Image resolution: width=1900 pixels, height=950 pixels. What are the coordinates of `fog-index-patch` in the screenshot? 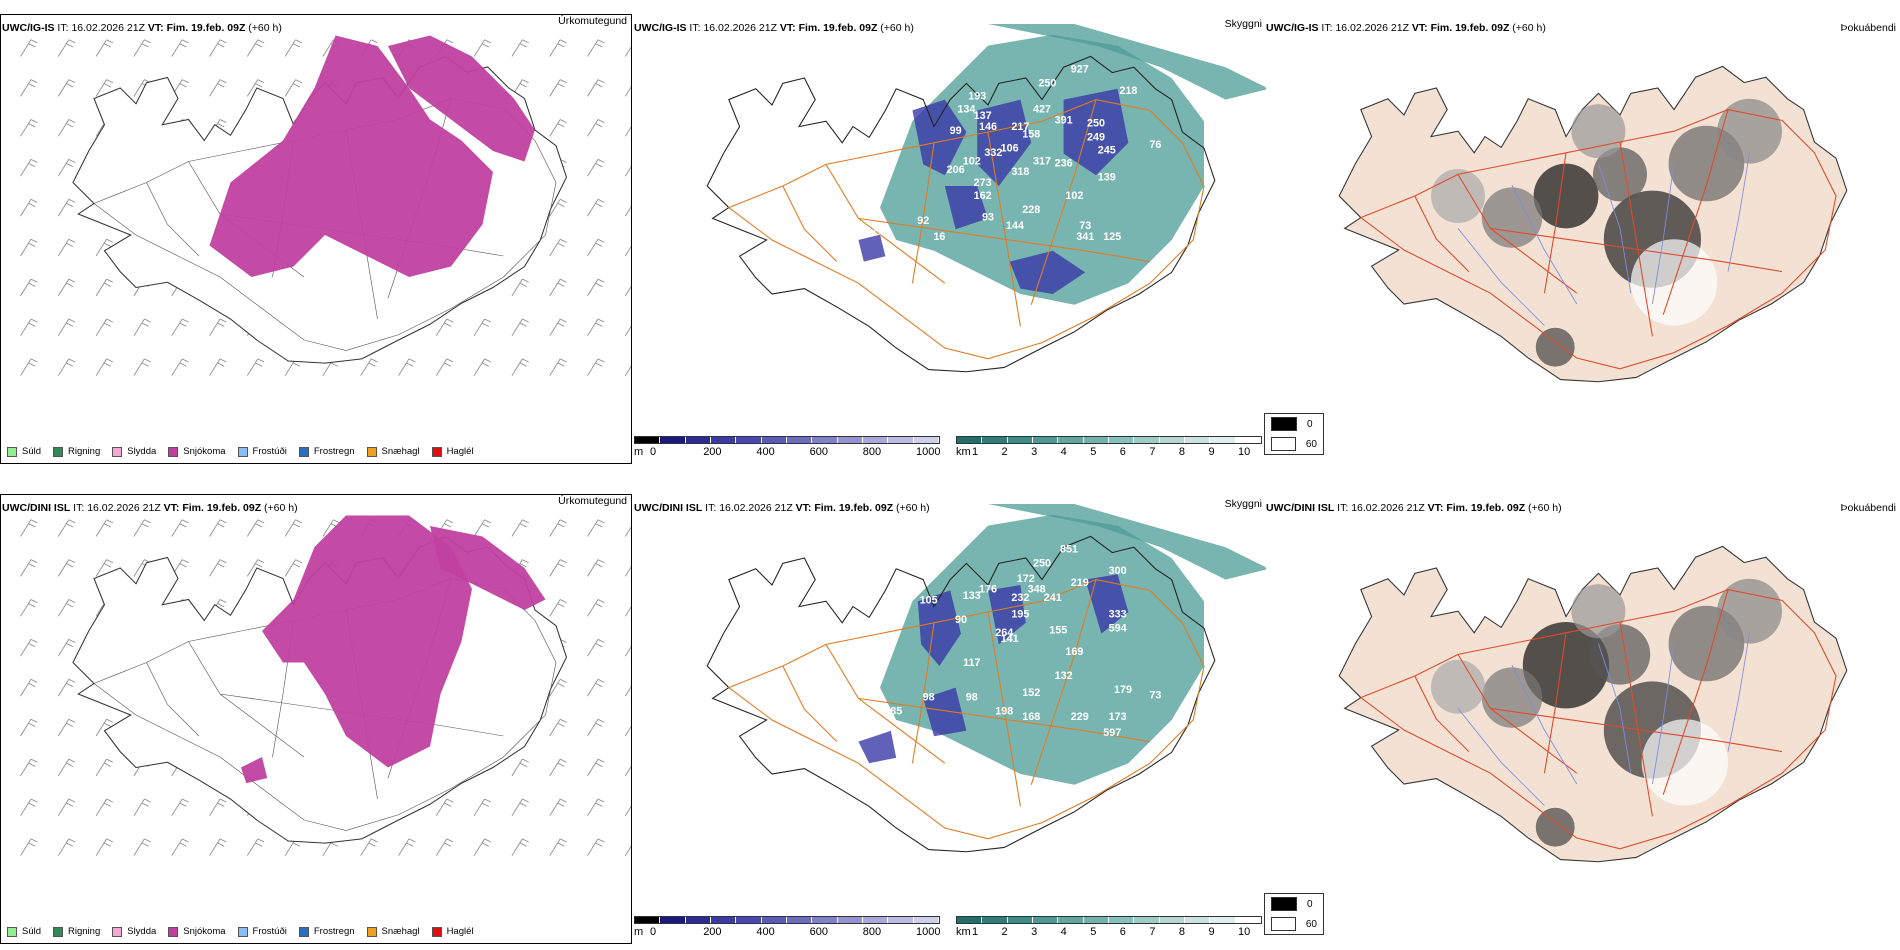 It's located at (1512, 217).